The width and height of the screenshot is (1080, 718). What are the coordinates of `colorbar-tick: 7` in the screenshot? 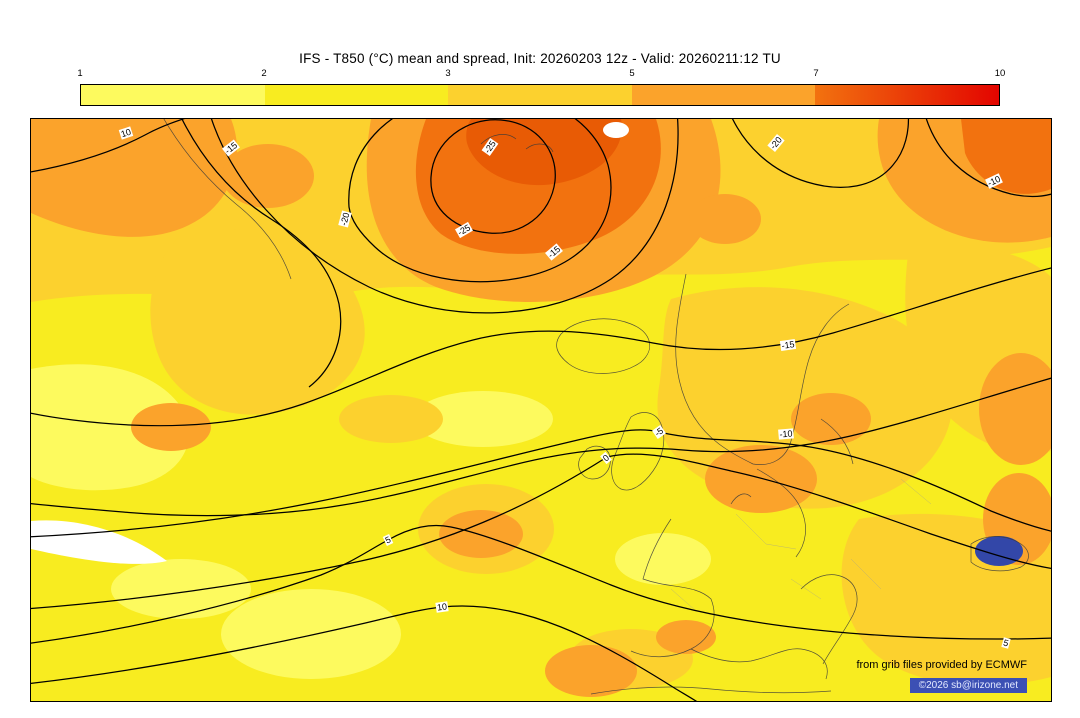 It's located at (816, 73).